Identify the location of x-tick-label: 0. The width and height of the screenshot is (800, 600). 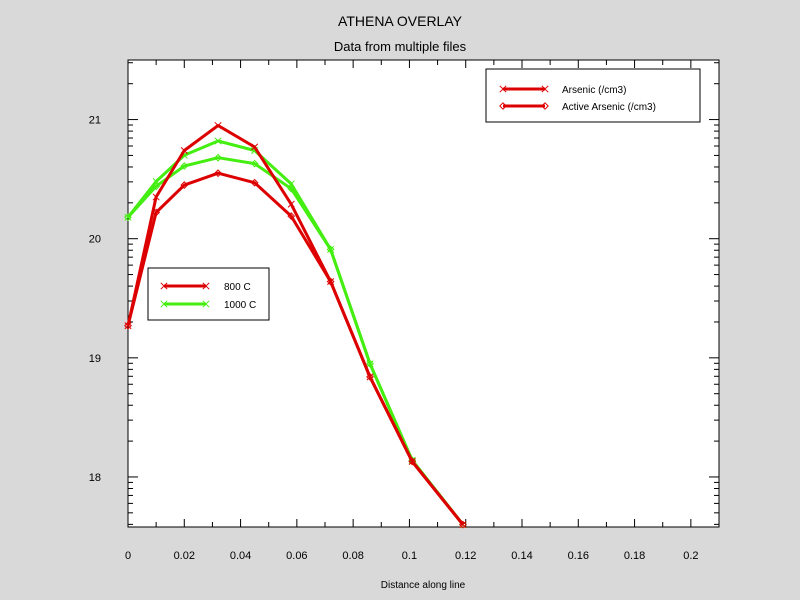
(128, 556).